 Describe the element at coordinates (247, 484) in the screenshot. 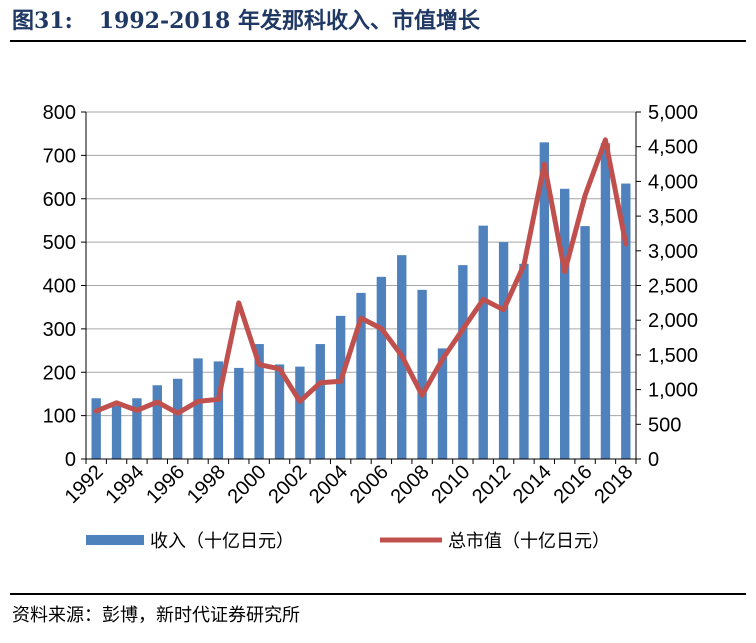

I see `x-tick-label: 2000` at that location.